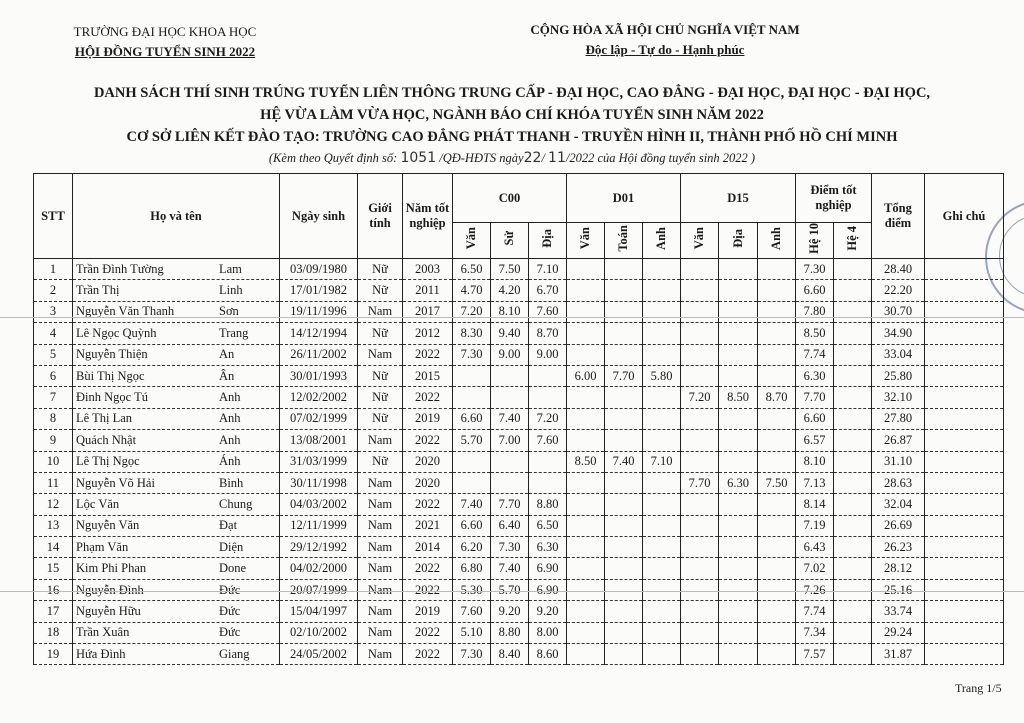  Describe the element at coordinates (471, 333) in the screenshot. I see `cell-c00-score: 8.30` at that location.